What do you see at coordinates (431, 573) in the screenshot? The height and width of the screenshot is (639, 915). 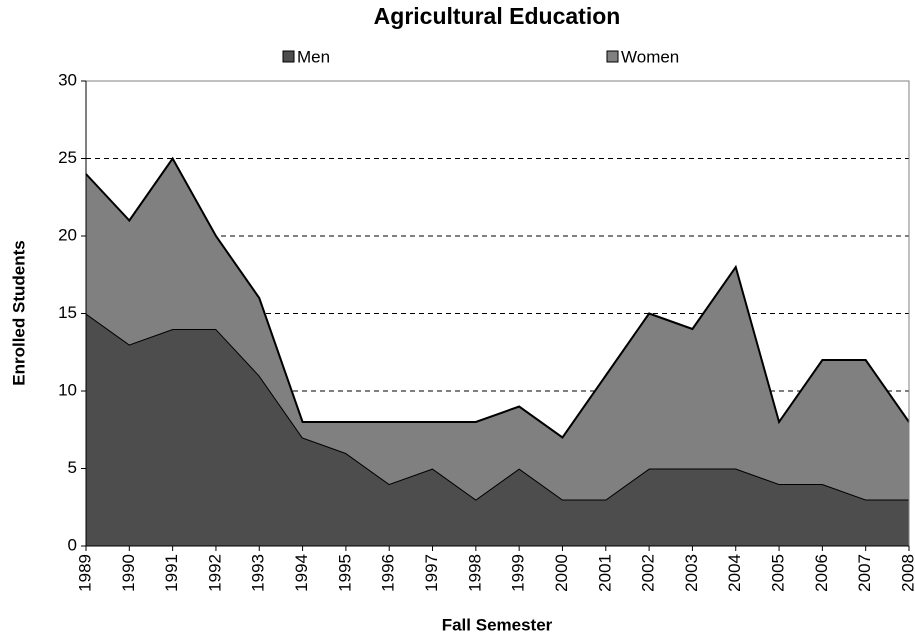 I see `x-tick-label: 1997` at bounding box center [431, 573].